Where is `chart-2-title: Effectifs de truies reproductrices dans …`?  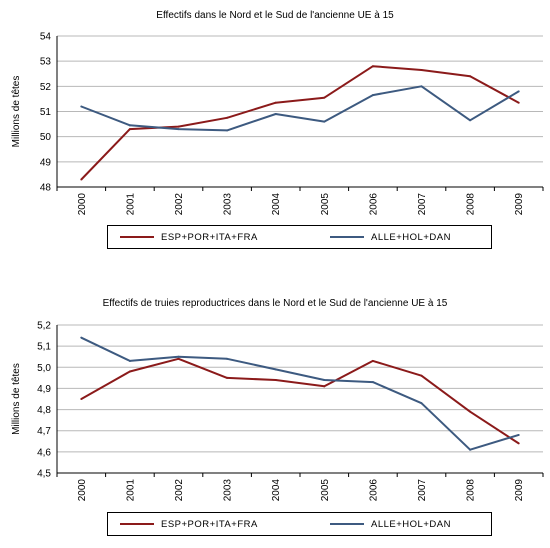 chart-2-title: Effectifs de truies reproductrices dans … is located at coordinates (275, 303).